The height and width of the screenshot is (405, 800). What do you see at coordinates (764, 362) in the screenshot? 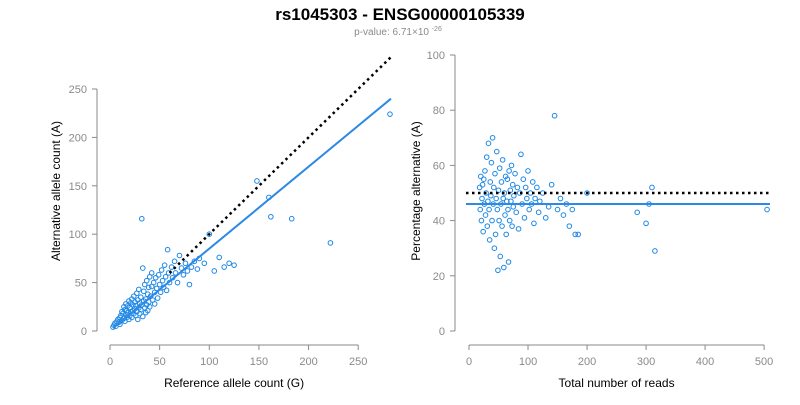
I see `right-x-tick-label: 500` at bounding box center [764, 362].